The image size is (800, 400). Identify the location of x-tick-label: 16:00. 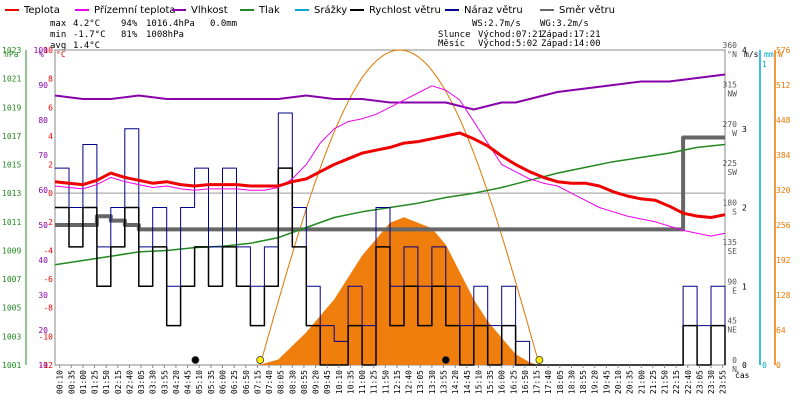
(502, 382).